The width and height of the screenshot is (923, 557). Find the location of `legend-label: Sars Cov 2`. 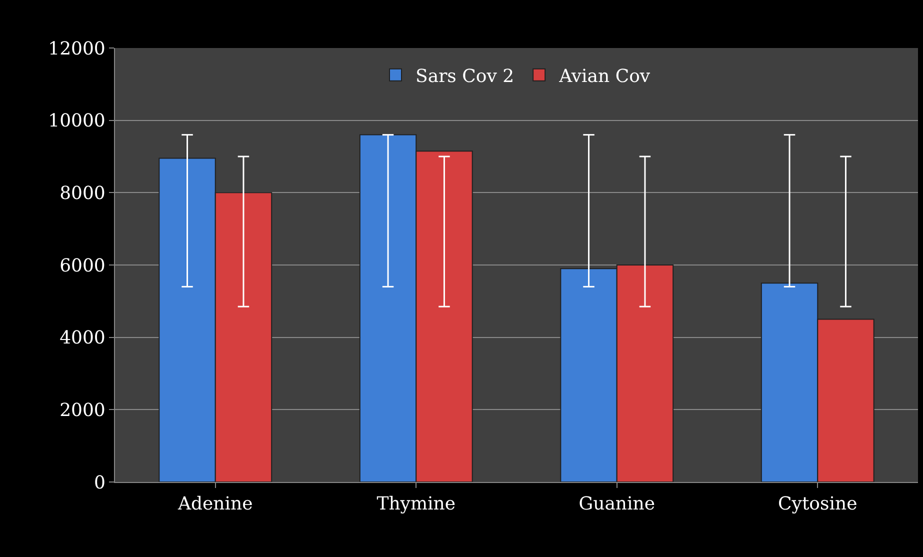

legend-label: Sars Cov 2 is located at coordinates (465, 76).